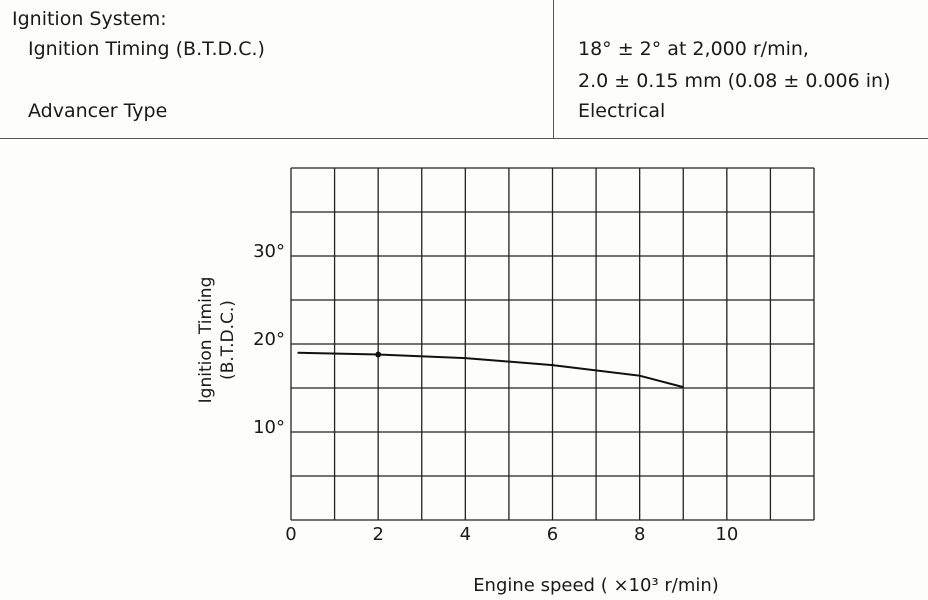 The height and width of the screenshot is (600, 928). What do you see at coordinates (290, 534) in the screenshot?
I see `x-tick-label: 0` at bounding box center [290, 534].